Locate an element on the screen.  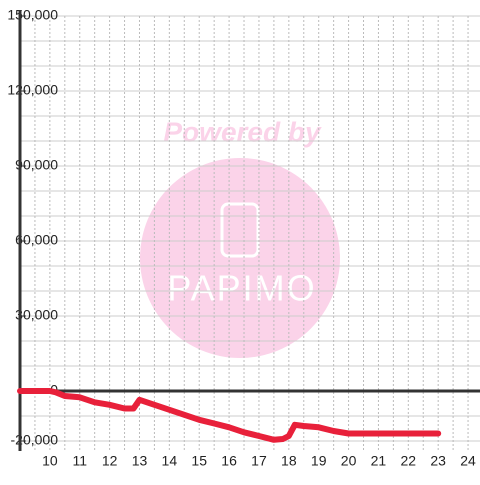
watermark-phone is located at coordinates (240, 230).